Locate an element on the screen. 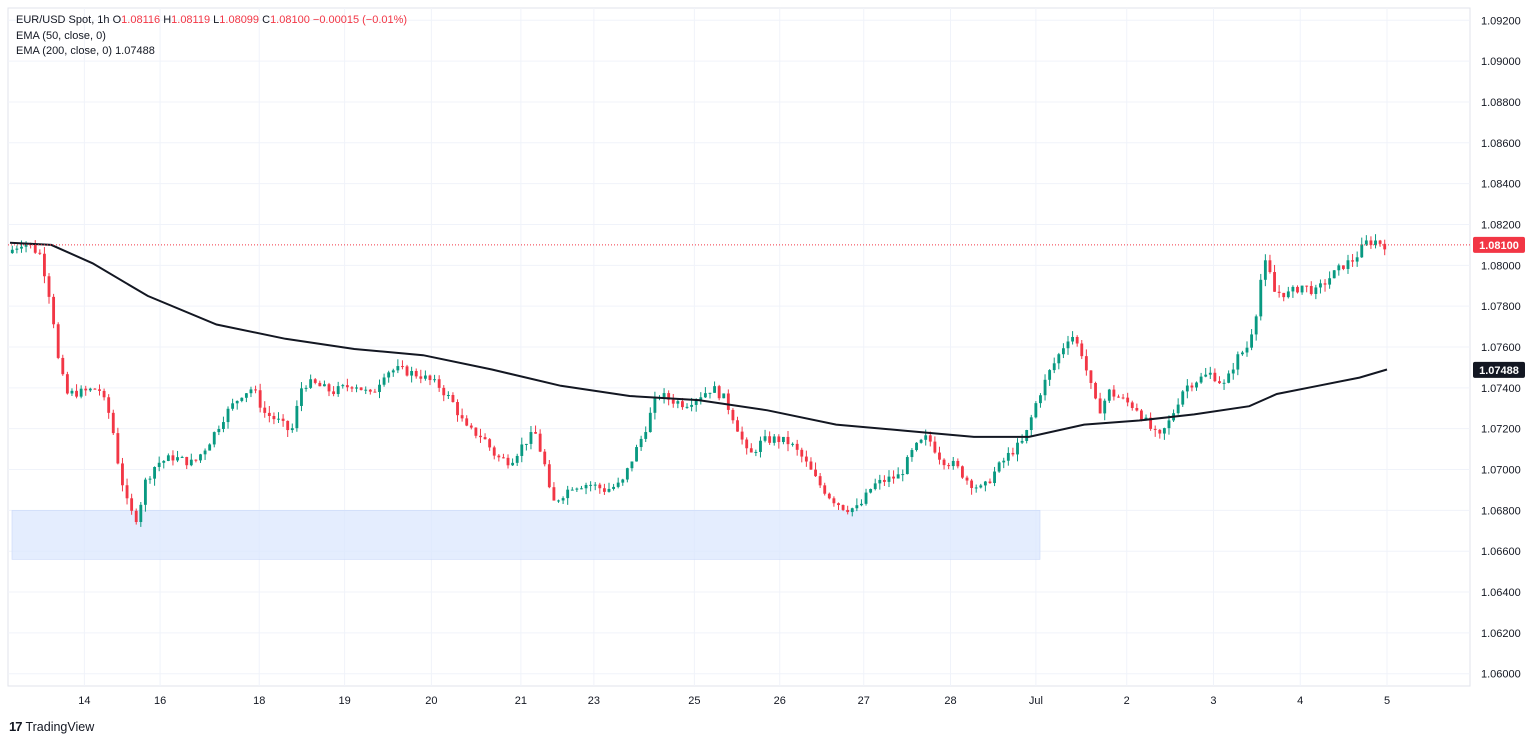 Image resolution: width=1536 pixels, height=744 pixels. tradingview-brand: 17 TradingView is located at coordinates (51, 726).